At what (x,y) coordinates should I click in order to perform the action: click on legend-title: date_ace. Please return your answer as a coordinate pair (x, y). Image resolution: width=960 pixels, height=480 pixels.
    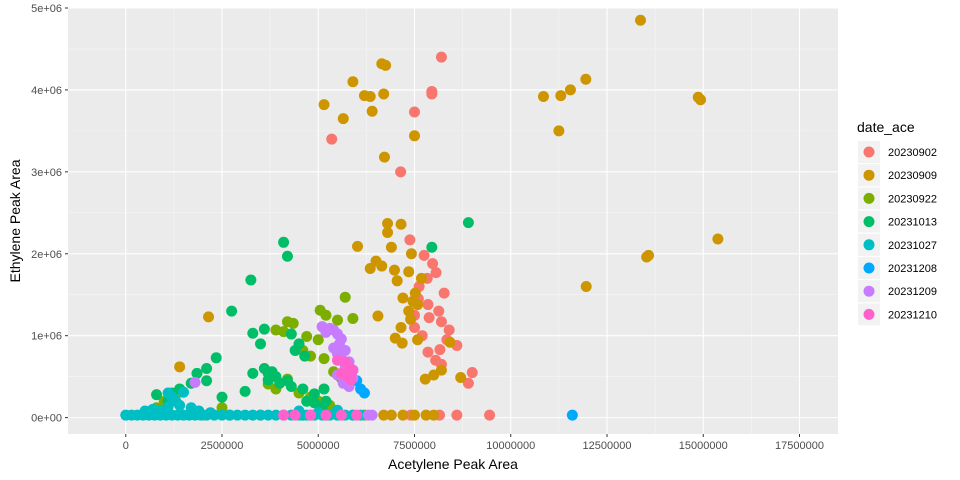
    Looking at the image, I should click on (886, 127).